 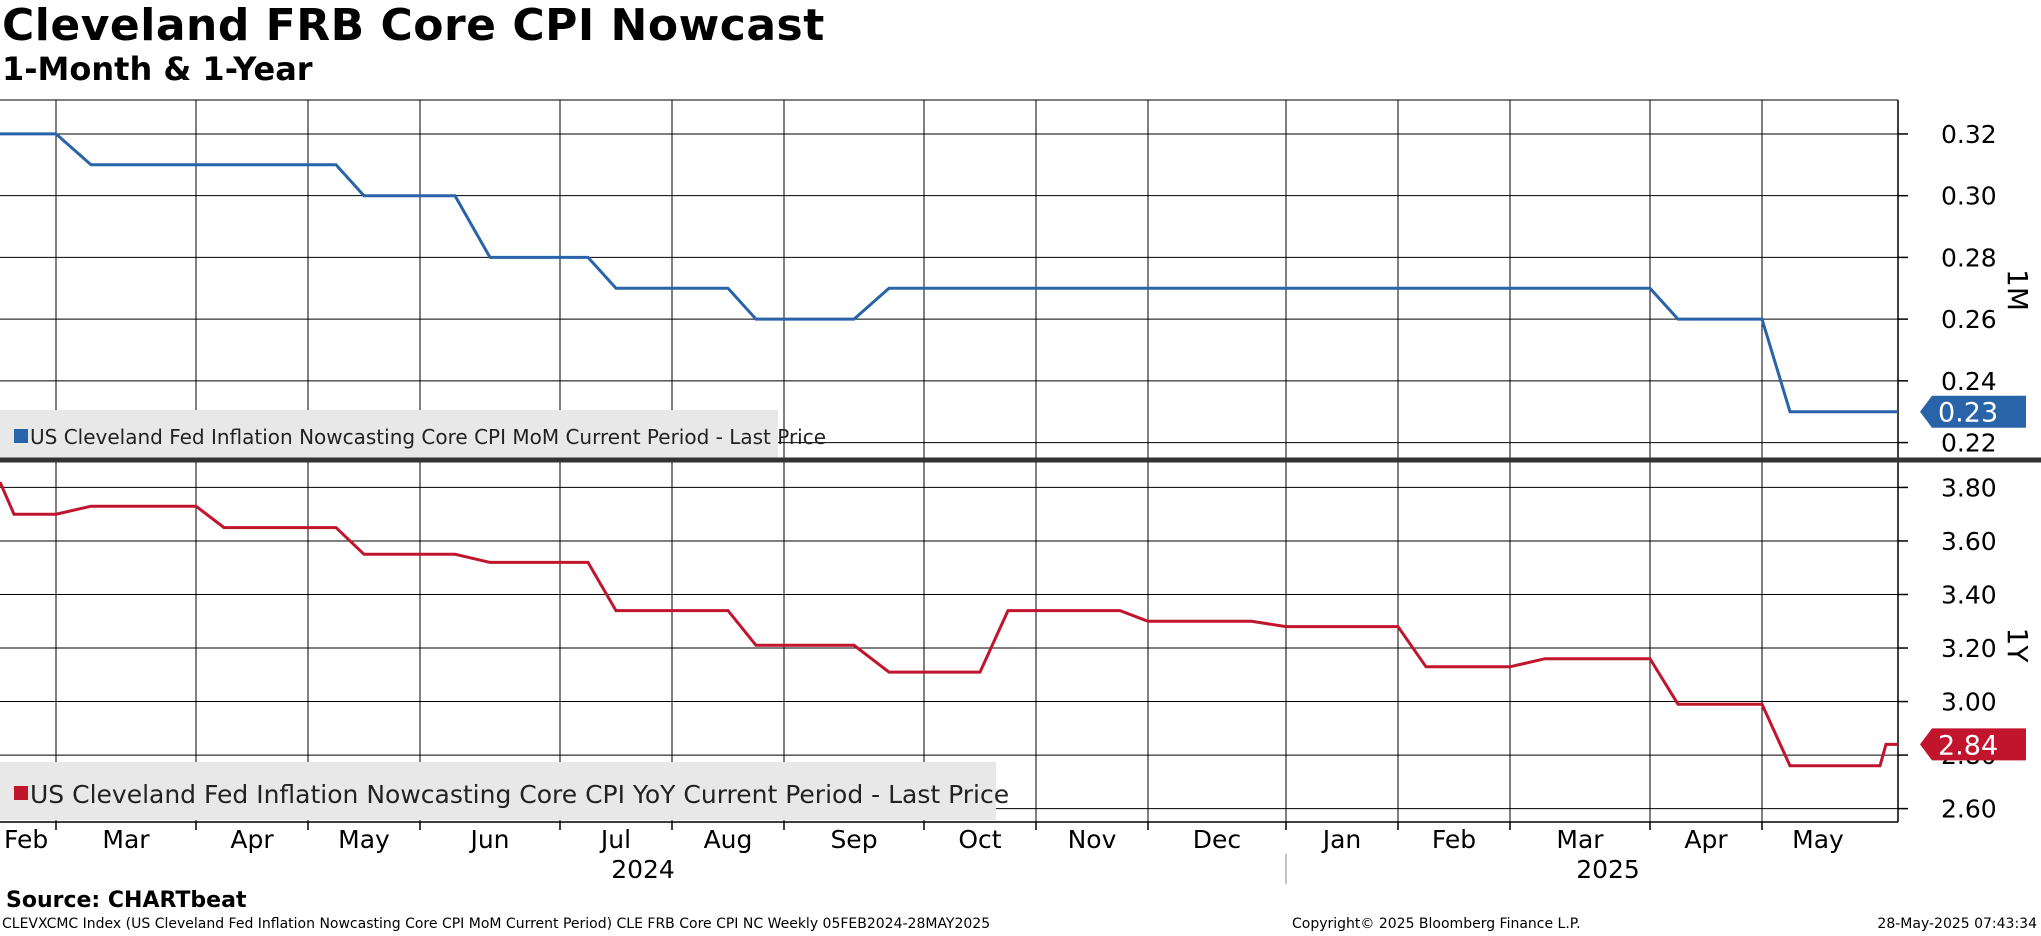 I want to click on y-tick-label: 0.24, so click(x=1969, y=381).